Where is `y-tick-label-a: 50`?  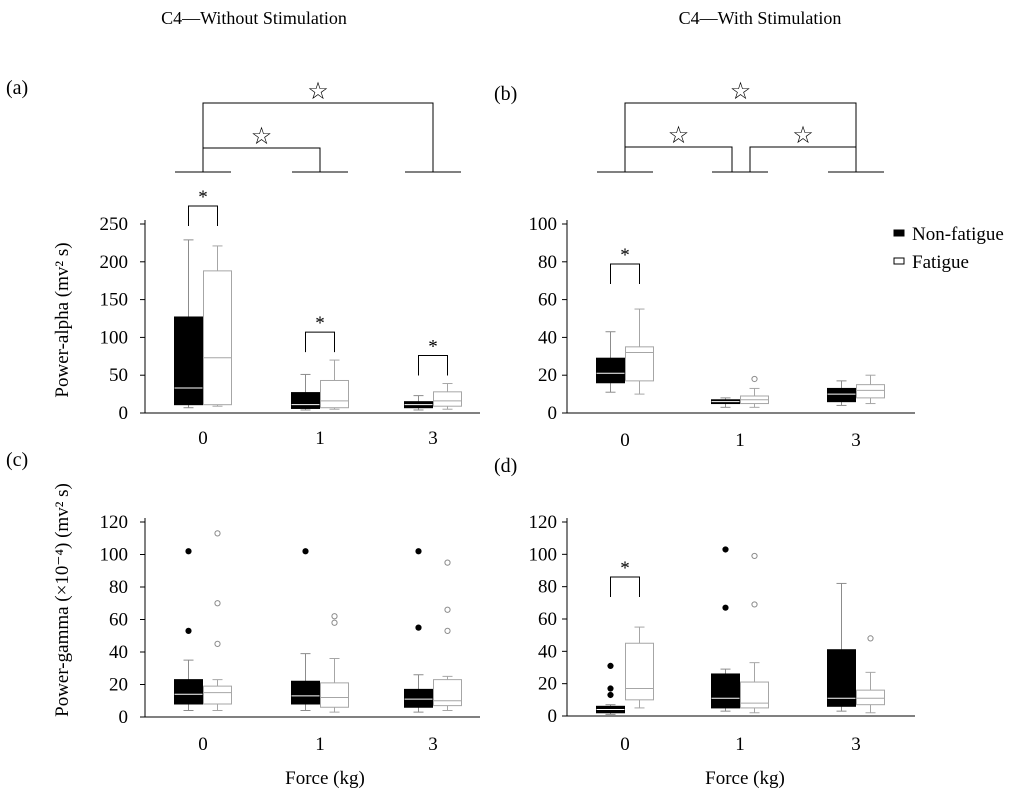
y-tick-label-a: 50 is located at coordinates (118, 375).